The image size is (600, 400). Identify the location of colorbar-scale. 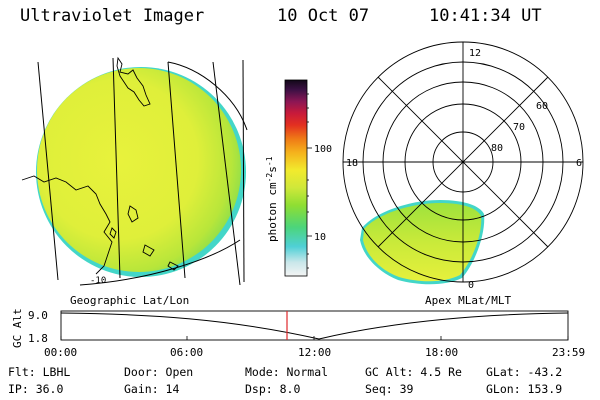
(296, 178).